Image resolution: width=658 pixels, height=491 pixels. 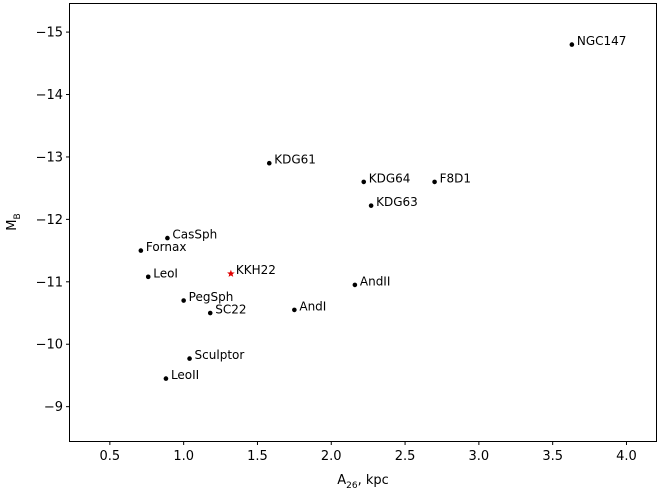 I want to click on x-tick-label: 3.0, so click(x=479, y=456).